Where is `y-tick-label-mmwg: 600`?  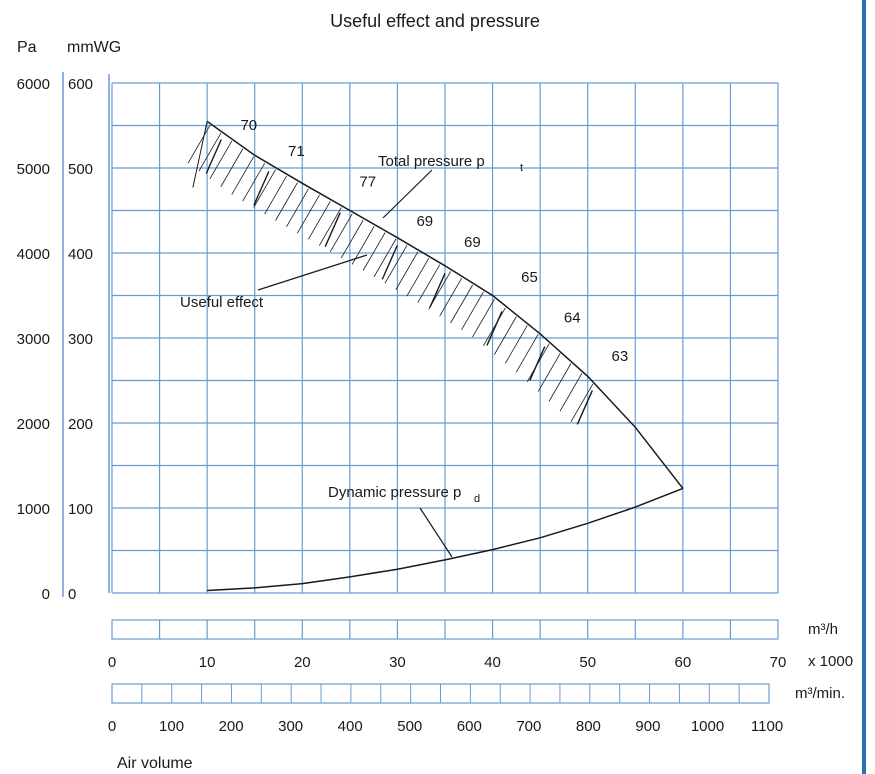
y-tick-label-mmwg: 600 is located at coordinates (80, 84).